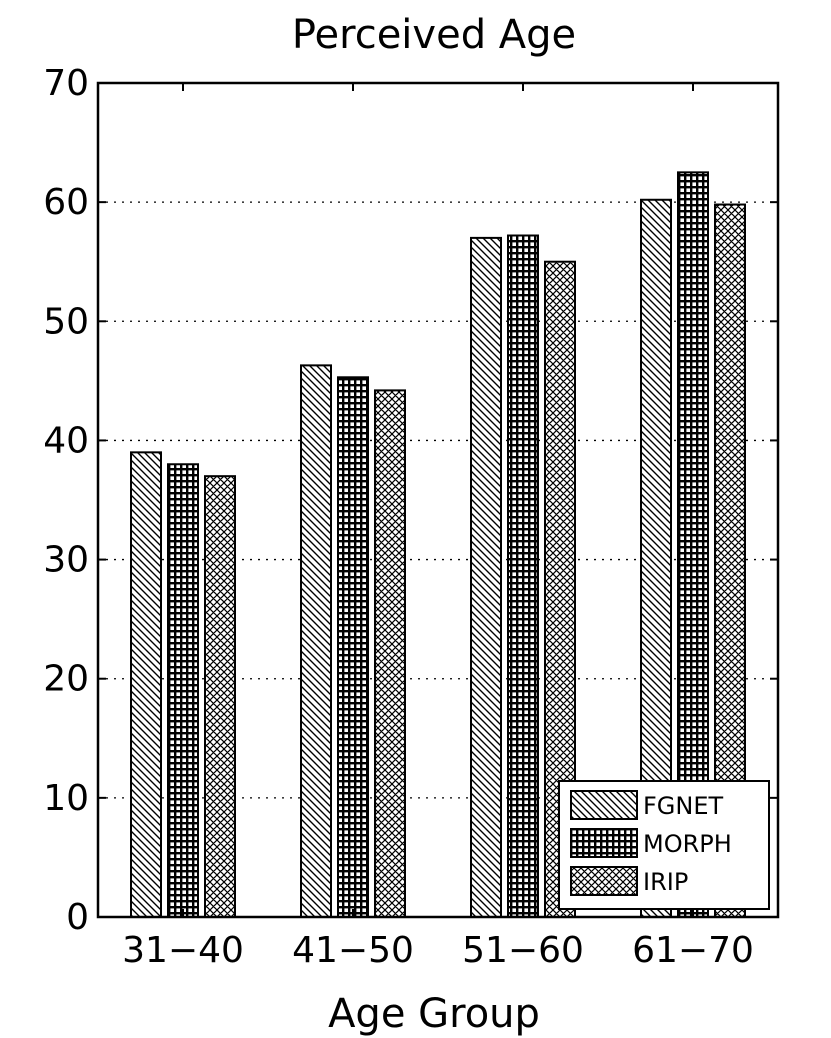  What do you see at coordinates (693, 950) in the screenshot?
I see `x-tick-label: 61−70` at bounding box center [693, 950].